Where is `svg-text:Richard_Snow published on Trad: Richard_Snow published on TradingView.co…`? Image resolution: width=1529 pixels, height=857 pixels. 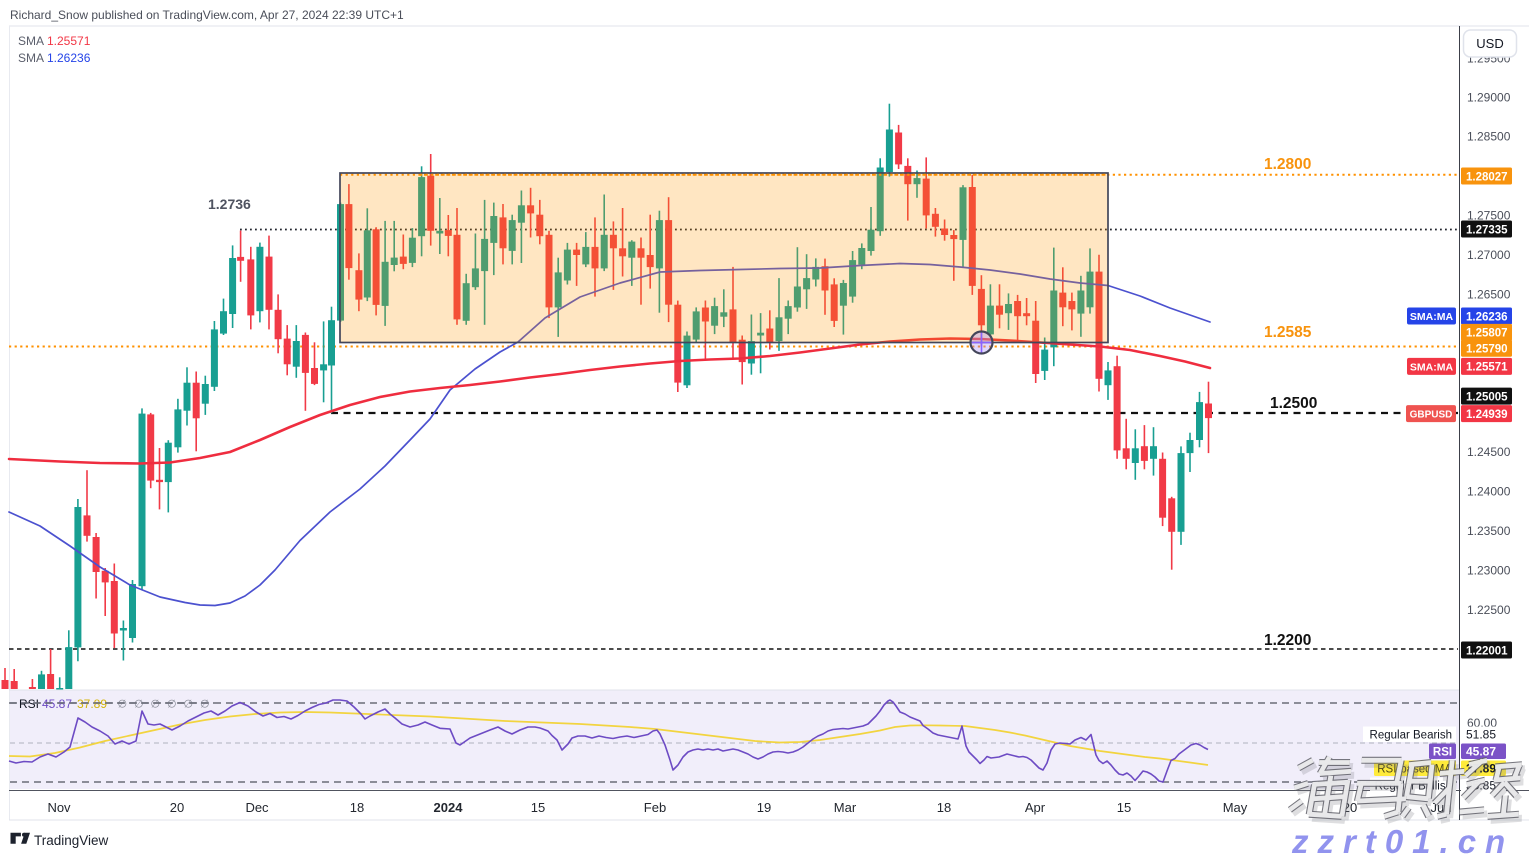
svg-text:Richard_Snow published on Trad: Richard_Snow published on TradingView.co… is located at coordinates (207, 15).